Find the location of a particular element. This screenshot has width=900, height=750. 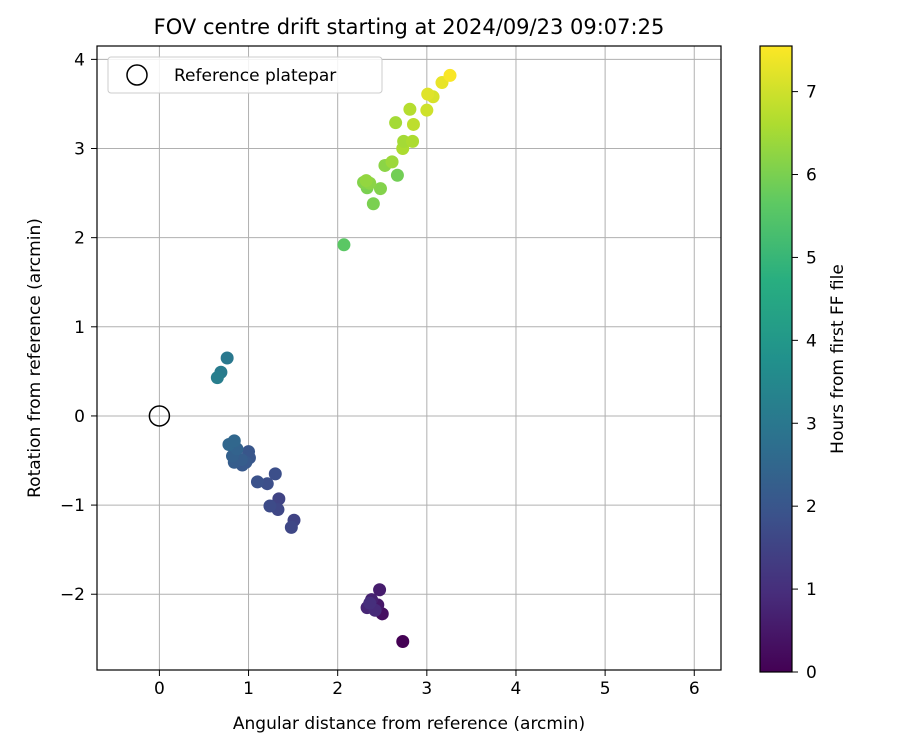

y-tick-label: −2 is located at coordinates (72, 595).